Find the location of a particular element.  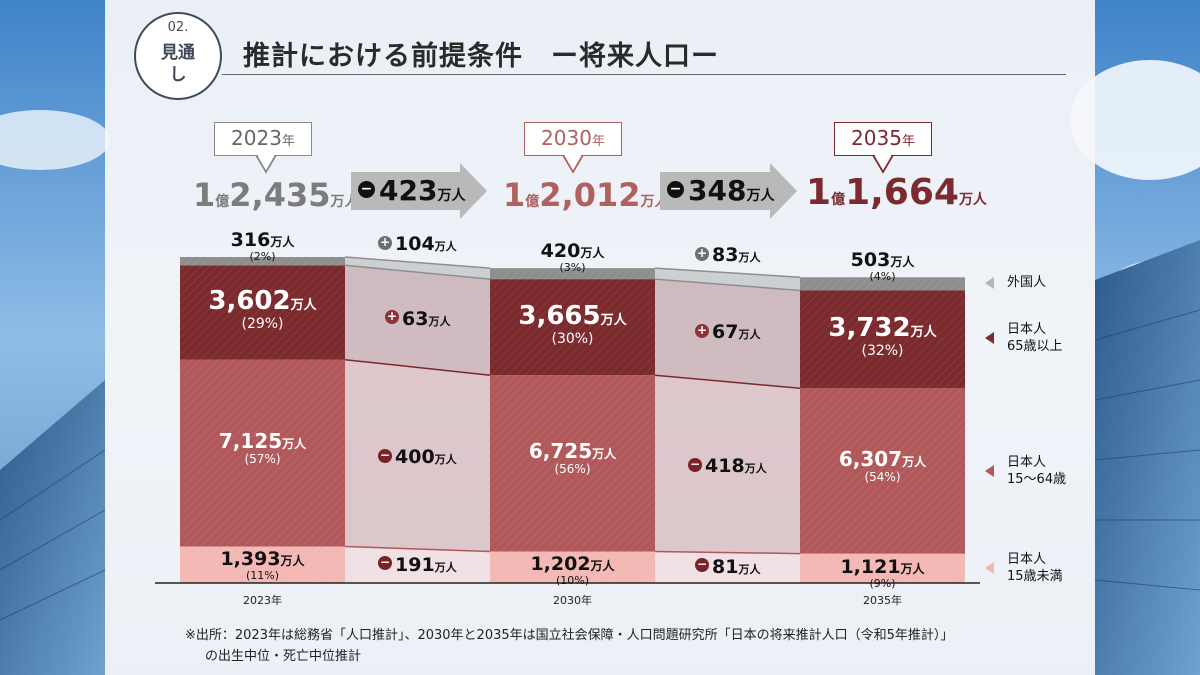

page-title: 推計における前提条件 ー将来人口ー is located at coordinates (481, 56).